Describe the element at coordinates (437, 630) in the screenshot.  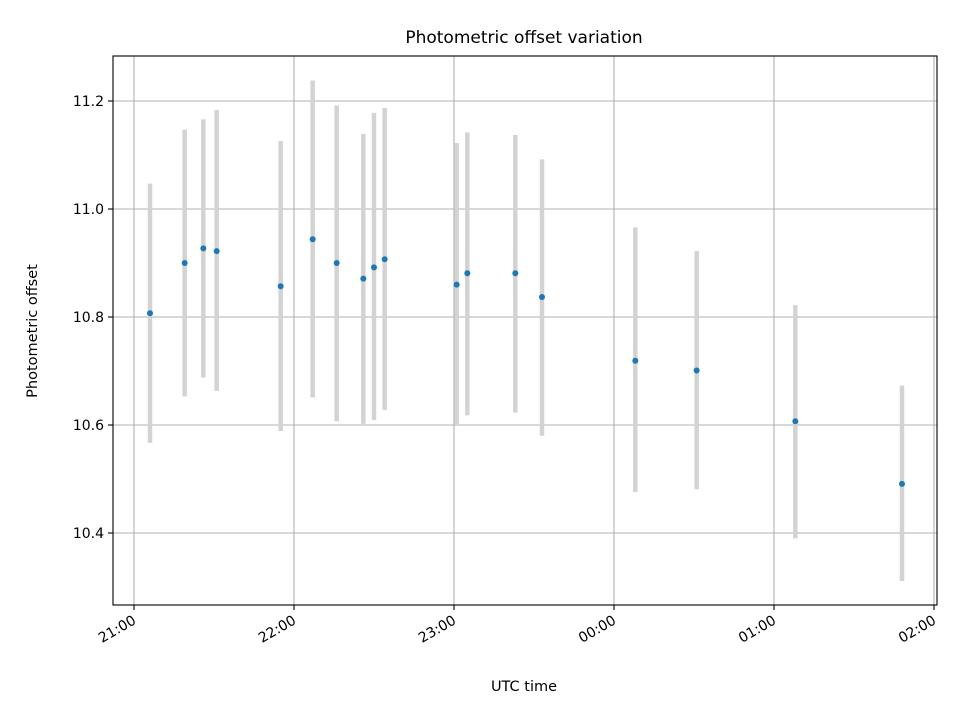
I see `x-tick-label: 23:00` at that location.